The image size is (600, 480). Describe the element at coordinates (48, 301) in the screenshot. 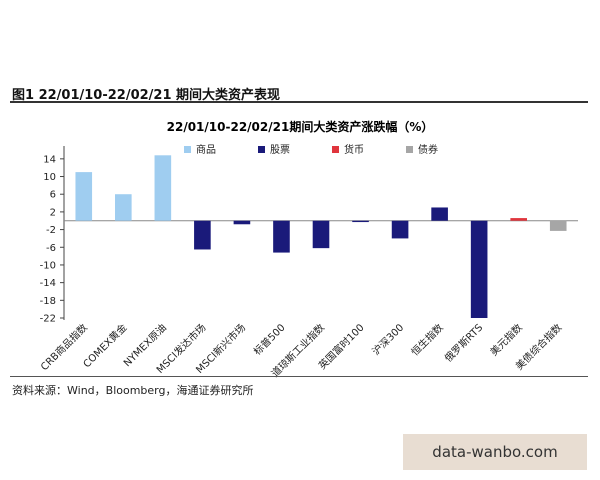

I see `y-tick-label: -18` at that location.